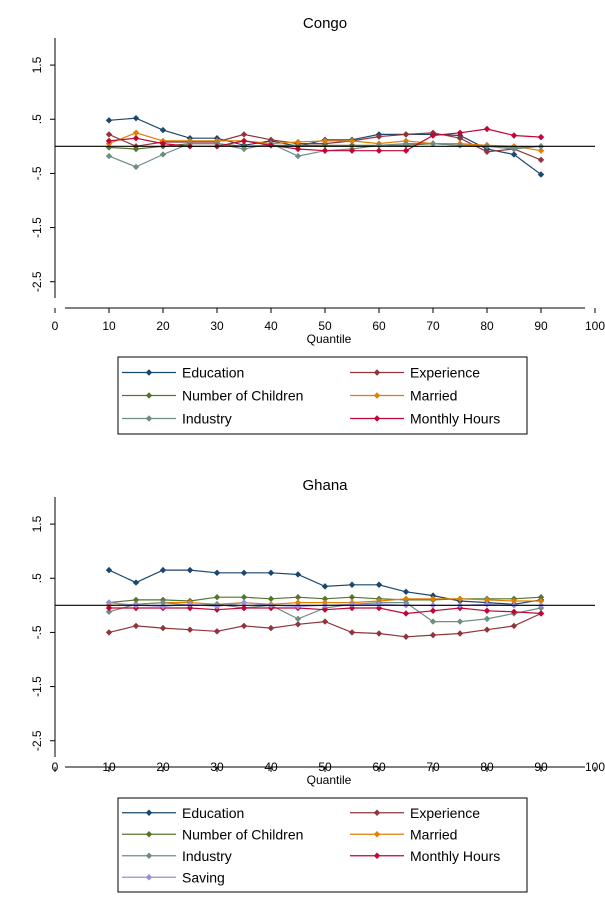  Describe the element at coordinates (325, 485) in the screenshot. I see `chart-title: Ghana` at that location.